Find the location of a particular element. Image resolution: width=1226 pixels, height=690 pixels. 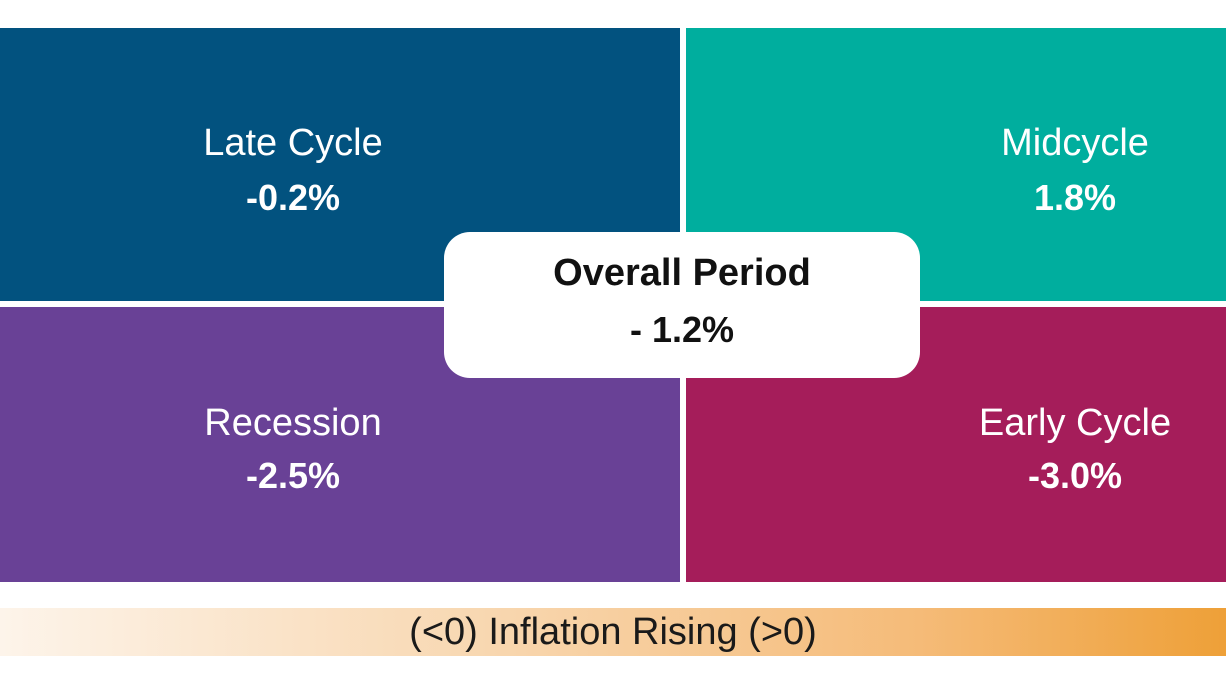

overall-period-box: Overall Period - 1.2% is located at coordinates (682, 305).